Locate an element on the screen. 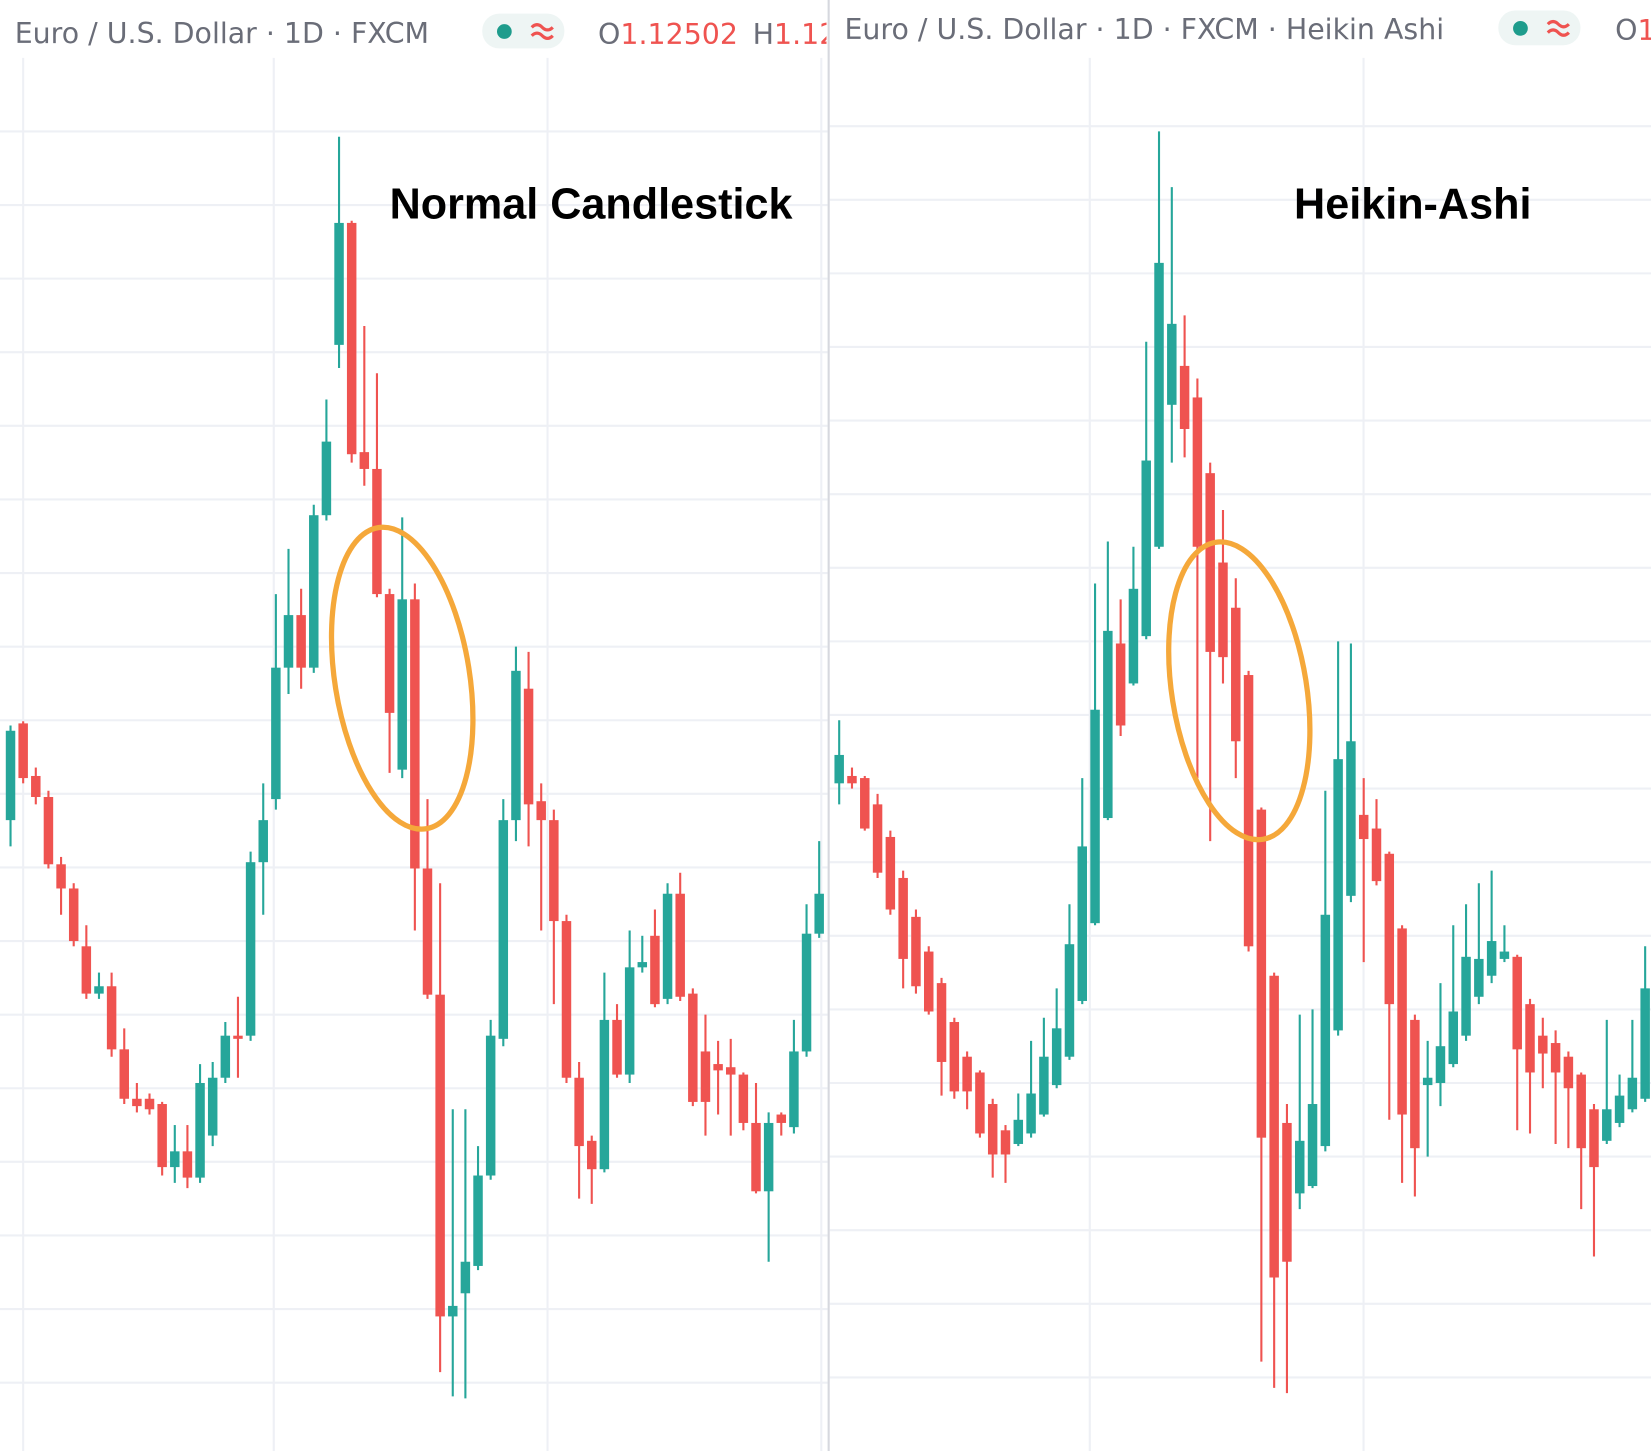 The image size is (1651, 1451). quote-value: 1.12502 is located at coordinates (678, 34).